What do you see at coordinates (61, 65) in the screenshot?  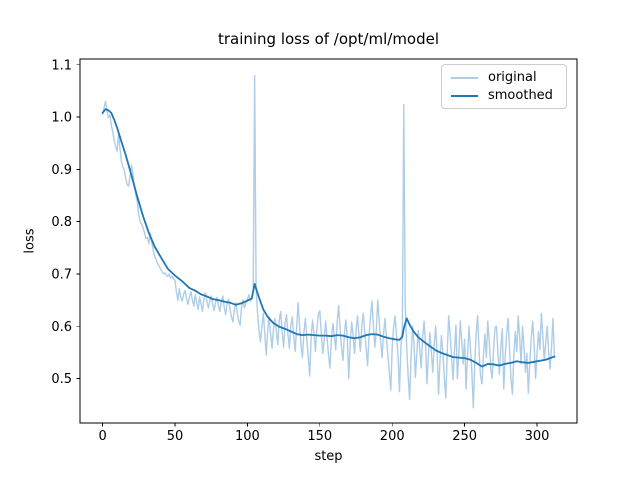 I see `y-tick-label: 1.1` at bounding box center [61, 65].